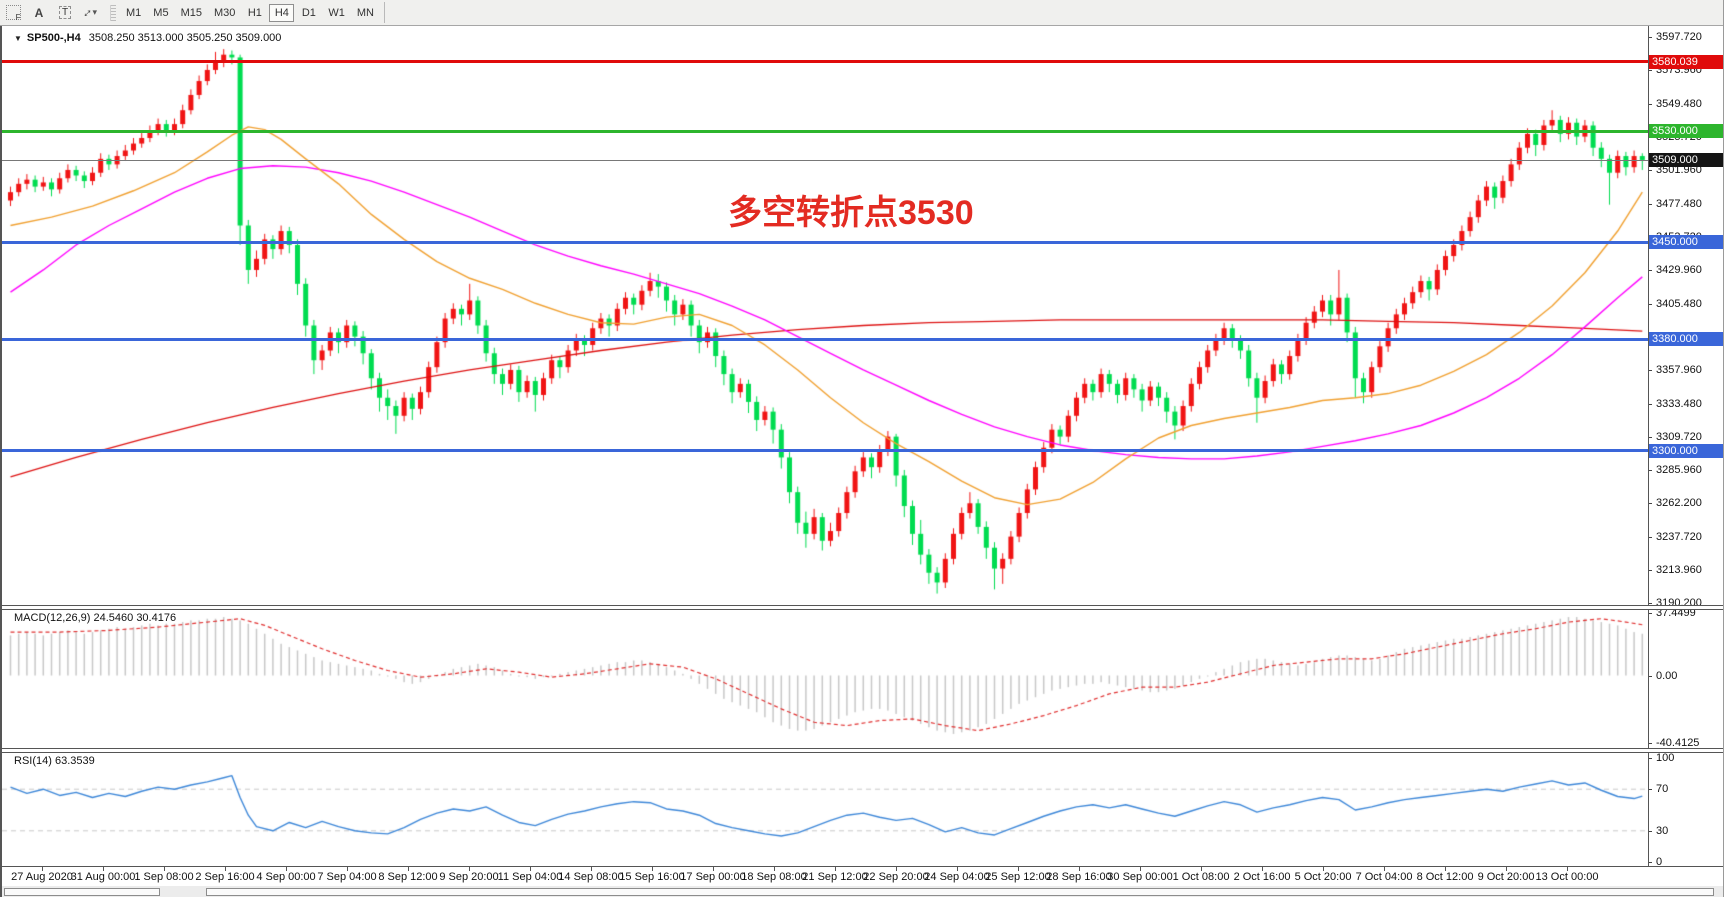  I want to click on date-label: 4 Sep 00:00, so click(286, 877).